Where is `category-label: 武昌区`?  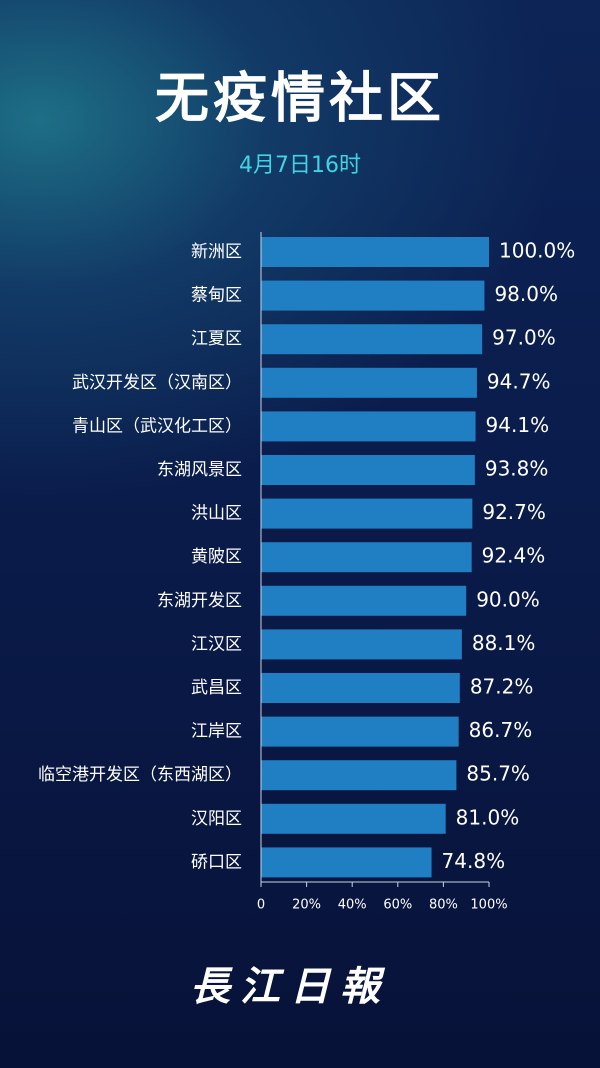 category-label: 武昌区 is located at coordinates (216, 688).